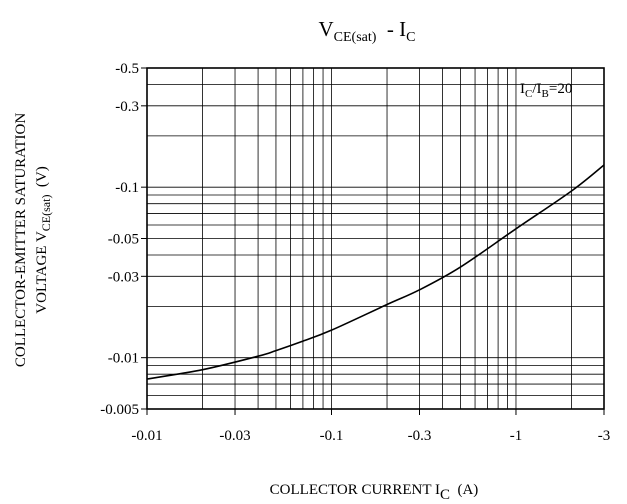  What do you see at coordinates (516, 436) in the screenshot?
I see `x-tick-label: -1` at bounding box center [516, 436].